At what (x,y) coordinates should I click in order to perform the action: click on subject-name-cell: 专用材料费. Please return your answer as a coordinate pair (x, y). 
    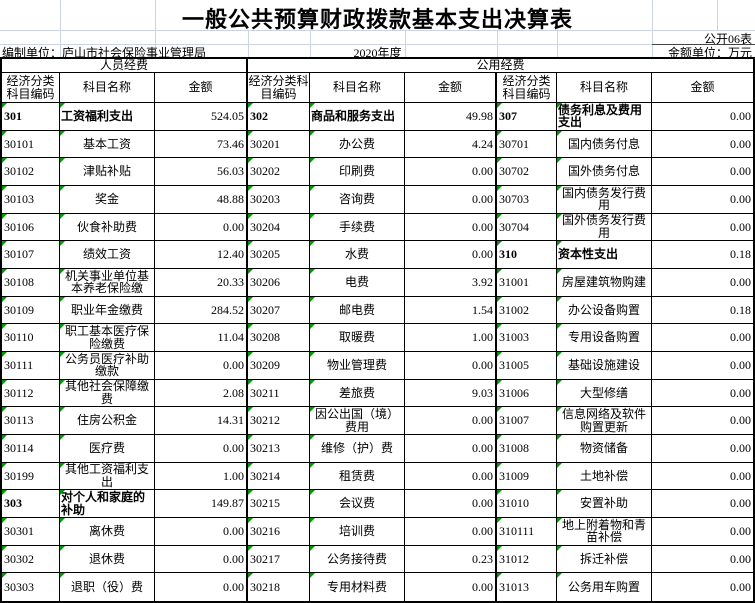
    Looking at the image, I should click on (357, 587).